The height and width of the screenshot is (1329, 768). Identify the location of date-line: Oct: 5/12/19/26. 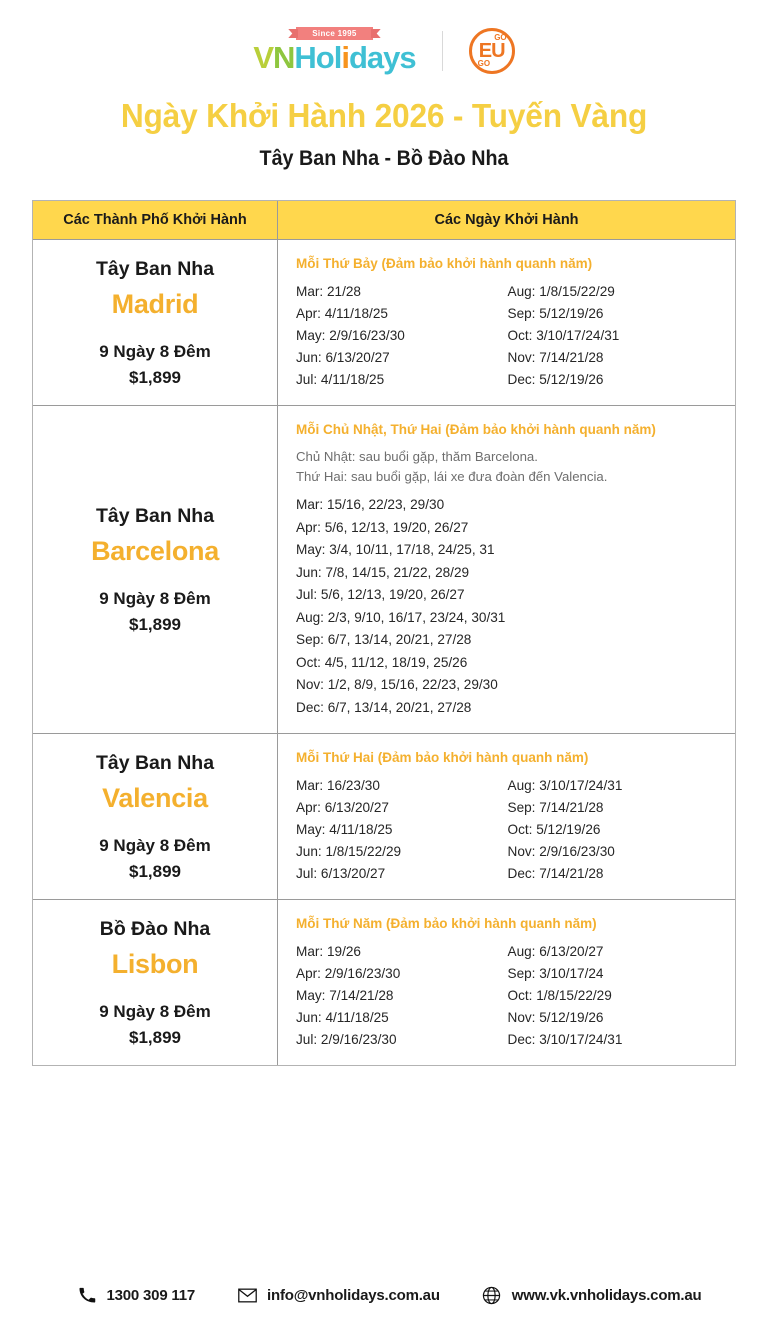
(554, 829).